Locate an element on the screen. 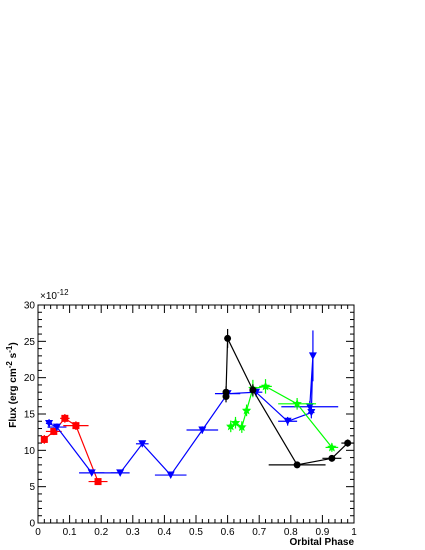 The image size is (425, 550). x-tick-label: 0.3 is located at coordinates (133, 532).